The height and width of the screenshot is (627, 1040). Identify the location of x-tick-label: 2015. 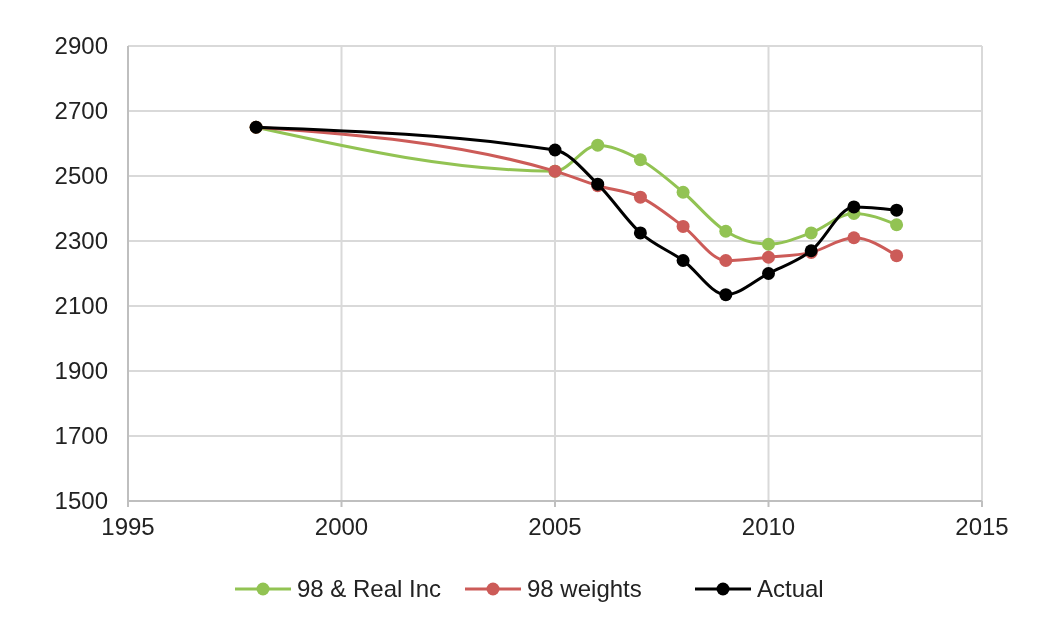
(982, 526).